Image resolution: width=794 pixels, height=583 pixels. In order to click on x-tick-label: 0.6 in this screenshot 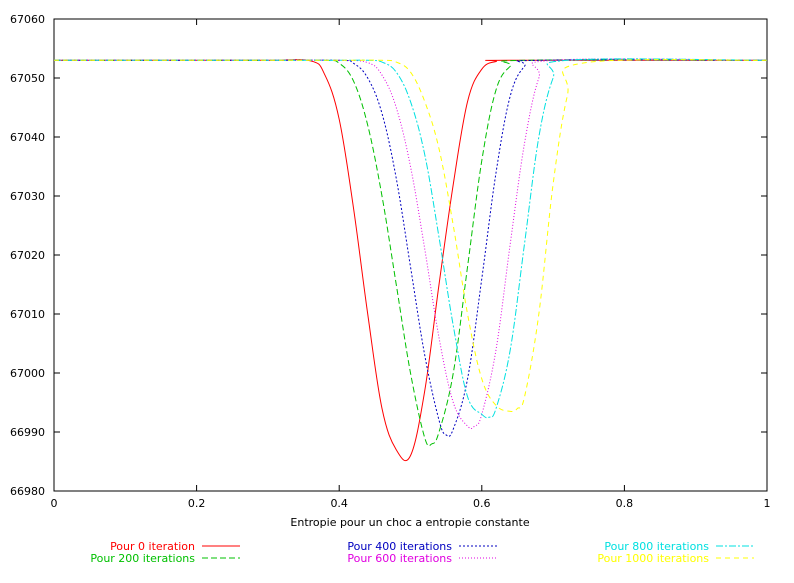, I will do `click(482, 503)`.